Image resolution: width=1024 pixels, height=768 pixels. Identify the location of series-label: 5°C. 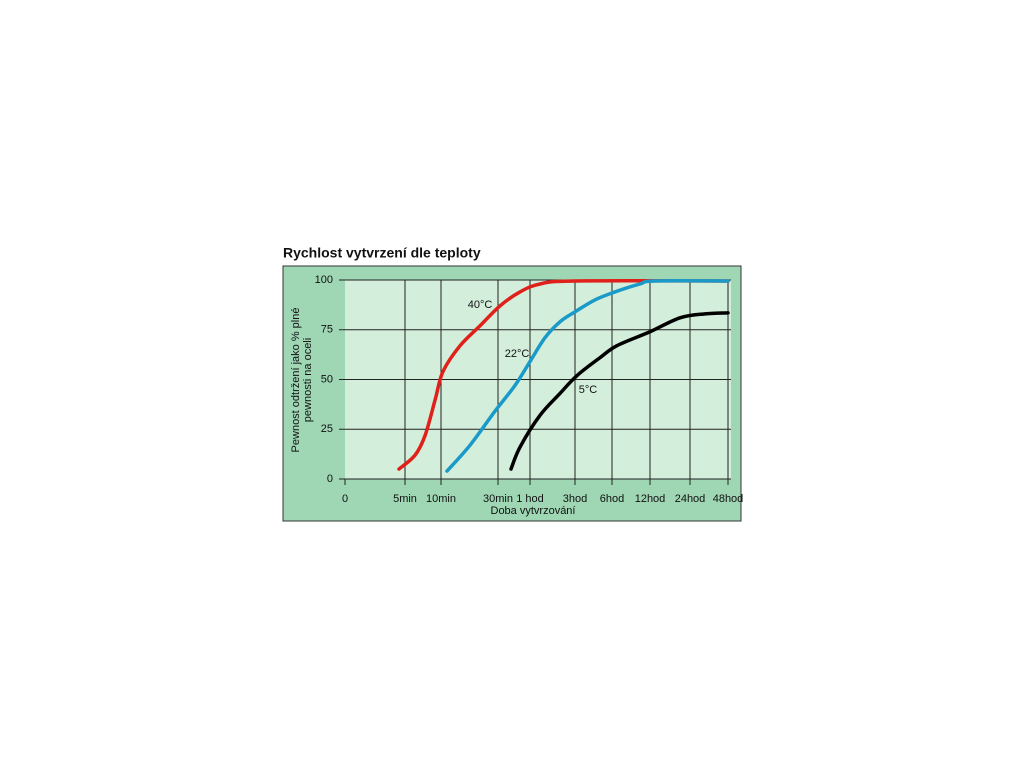
(588, 390).